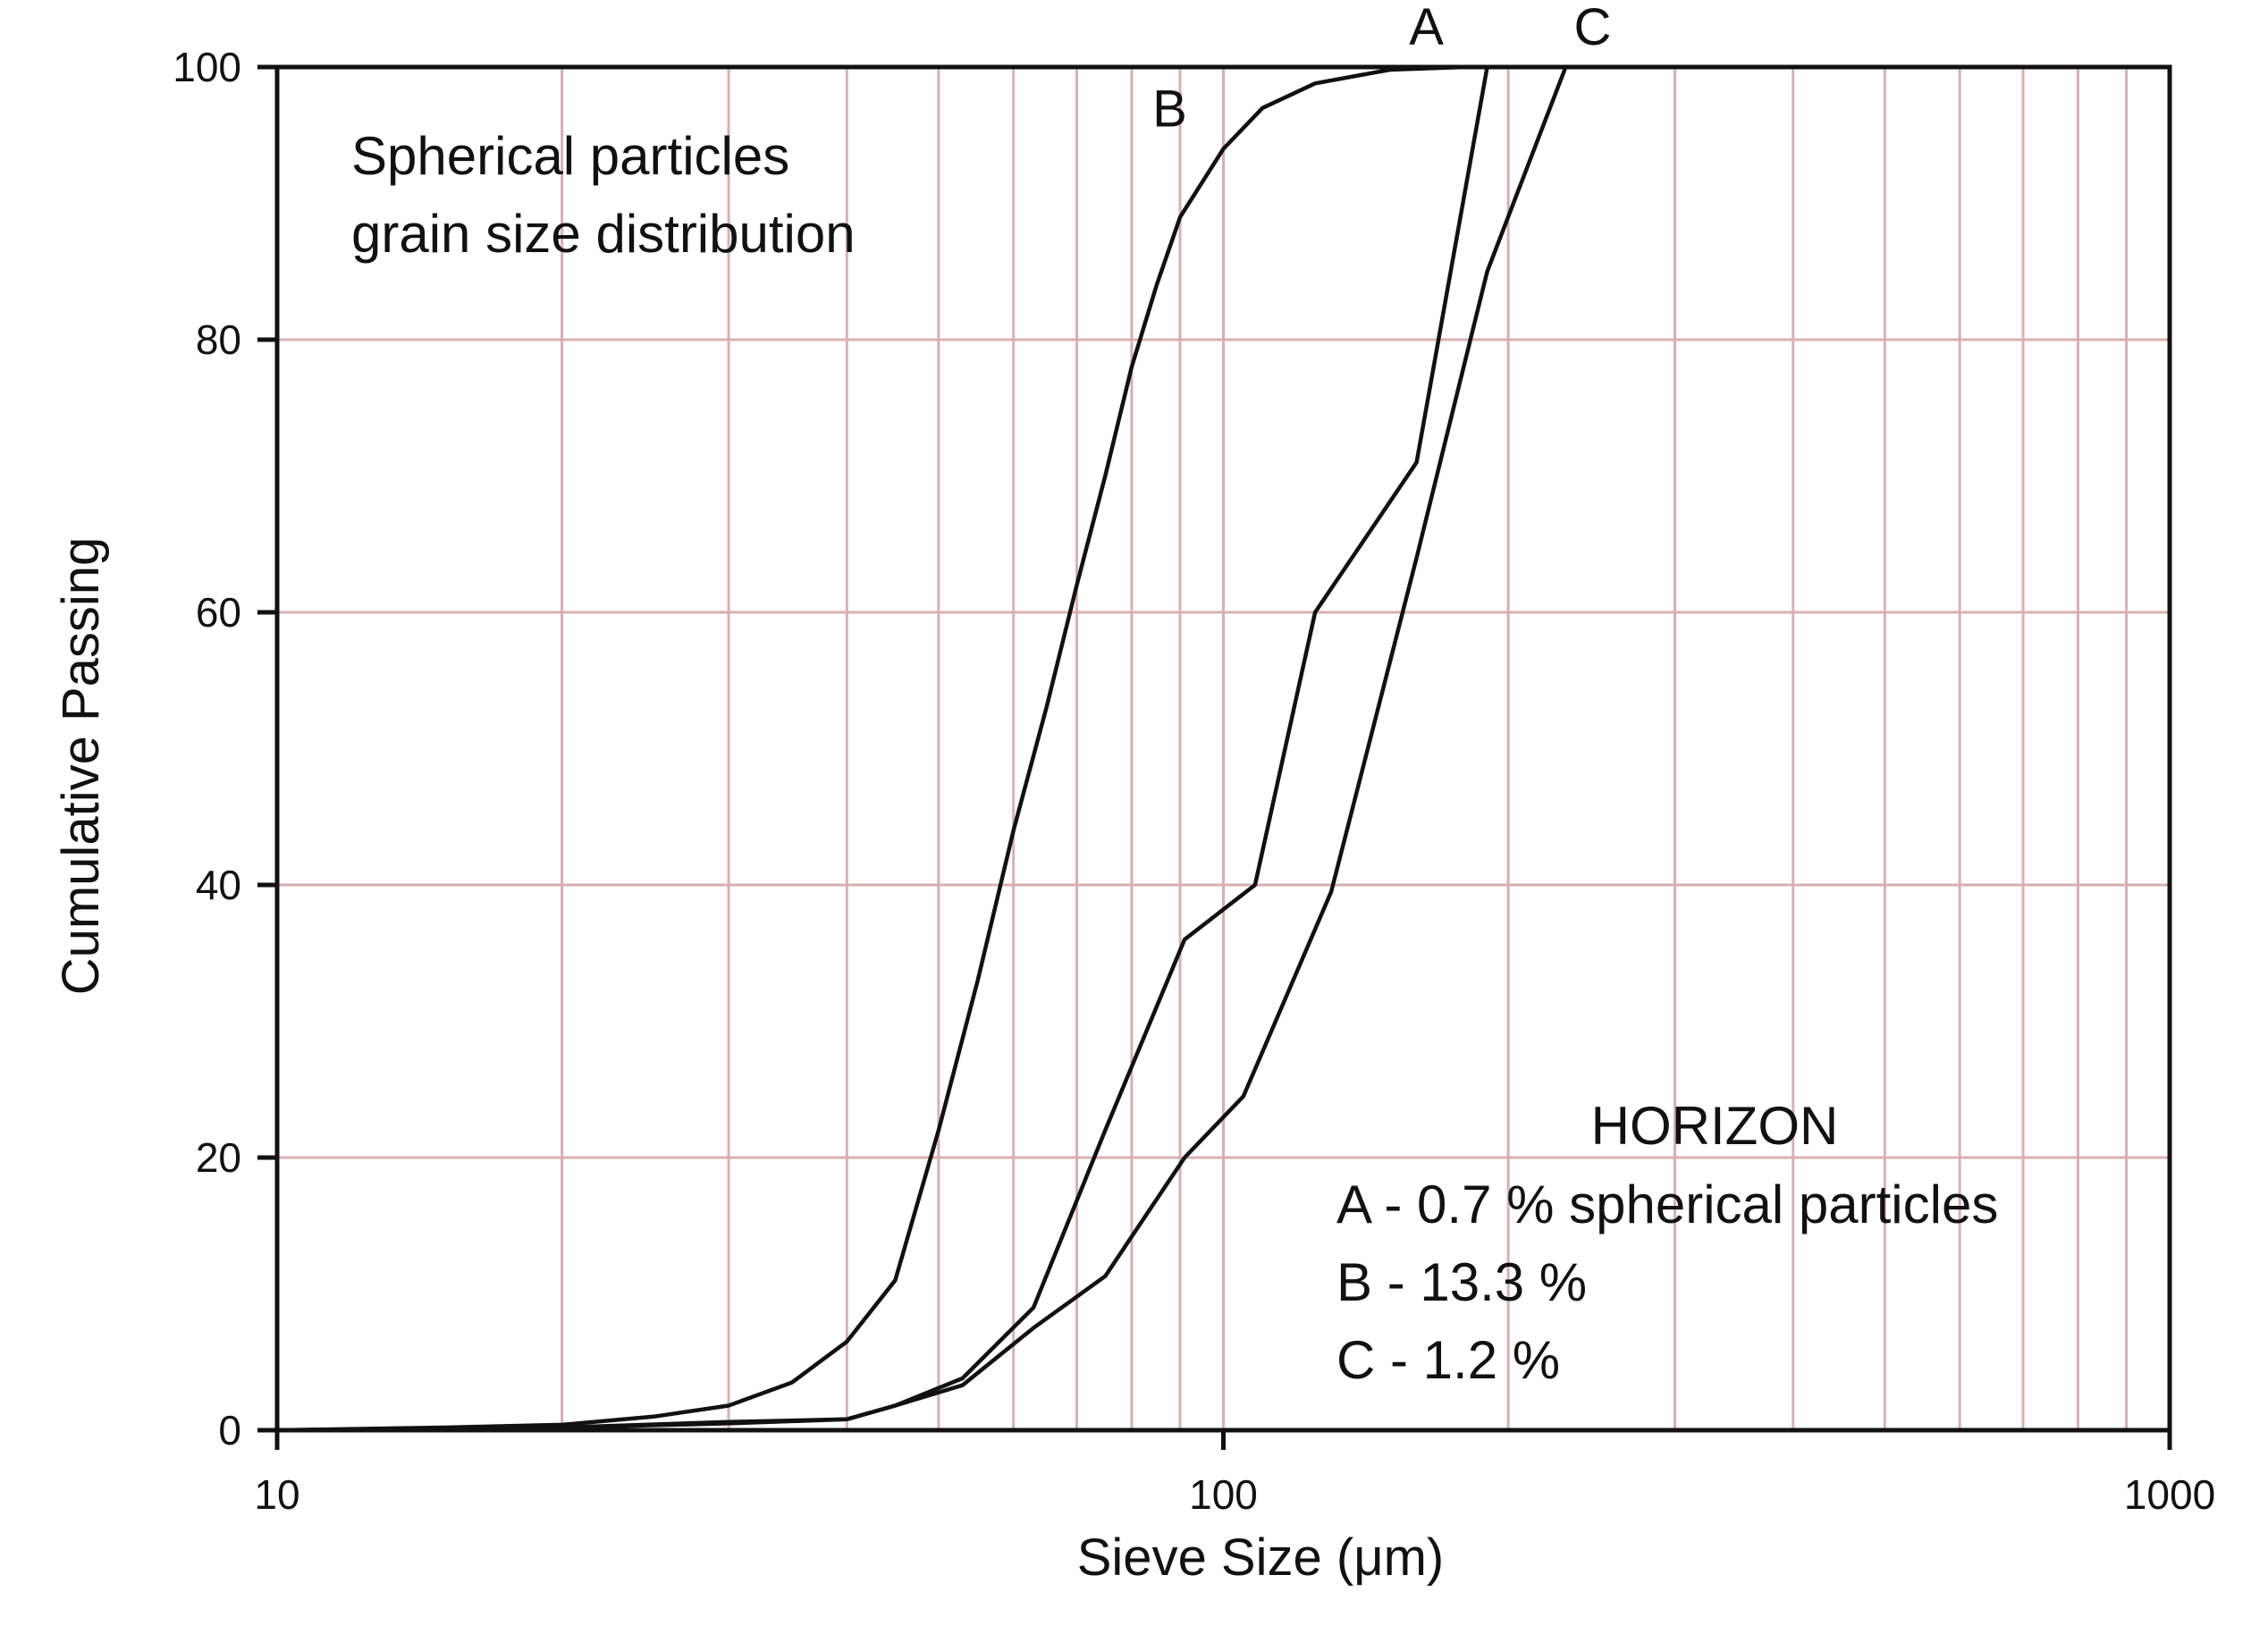 This screenshot has width=2268, height=1634. What do you see at coordinates (1715, 1126) in the screenshot?
I see `legend-title: HORIZON` at bounding box center [1715, 1126].